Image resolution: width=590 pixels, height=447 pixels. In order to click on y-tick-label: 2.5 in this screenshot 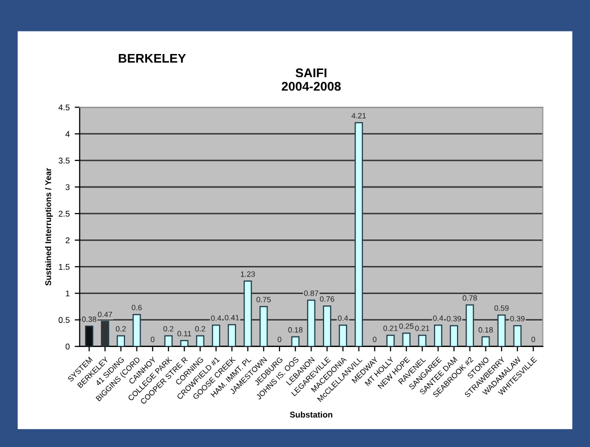, I will do `click(64, 213)`.